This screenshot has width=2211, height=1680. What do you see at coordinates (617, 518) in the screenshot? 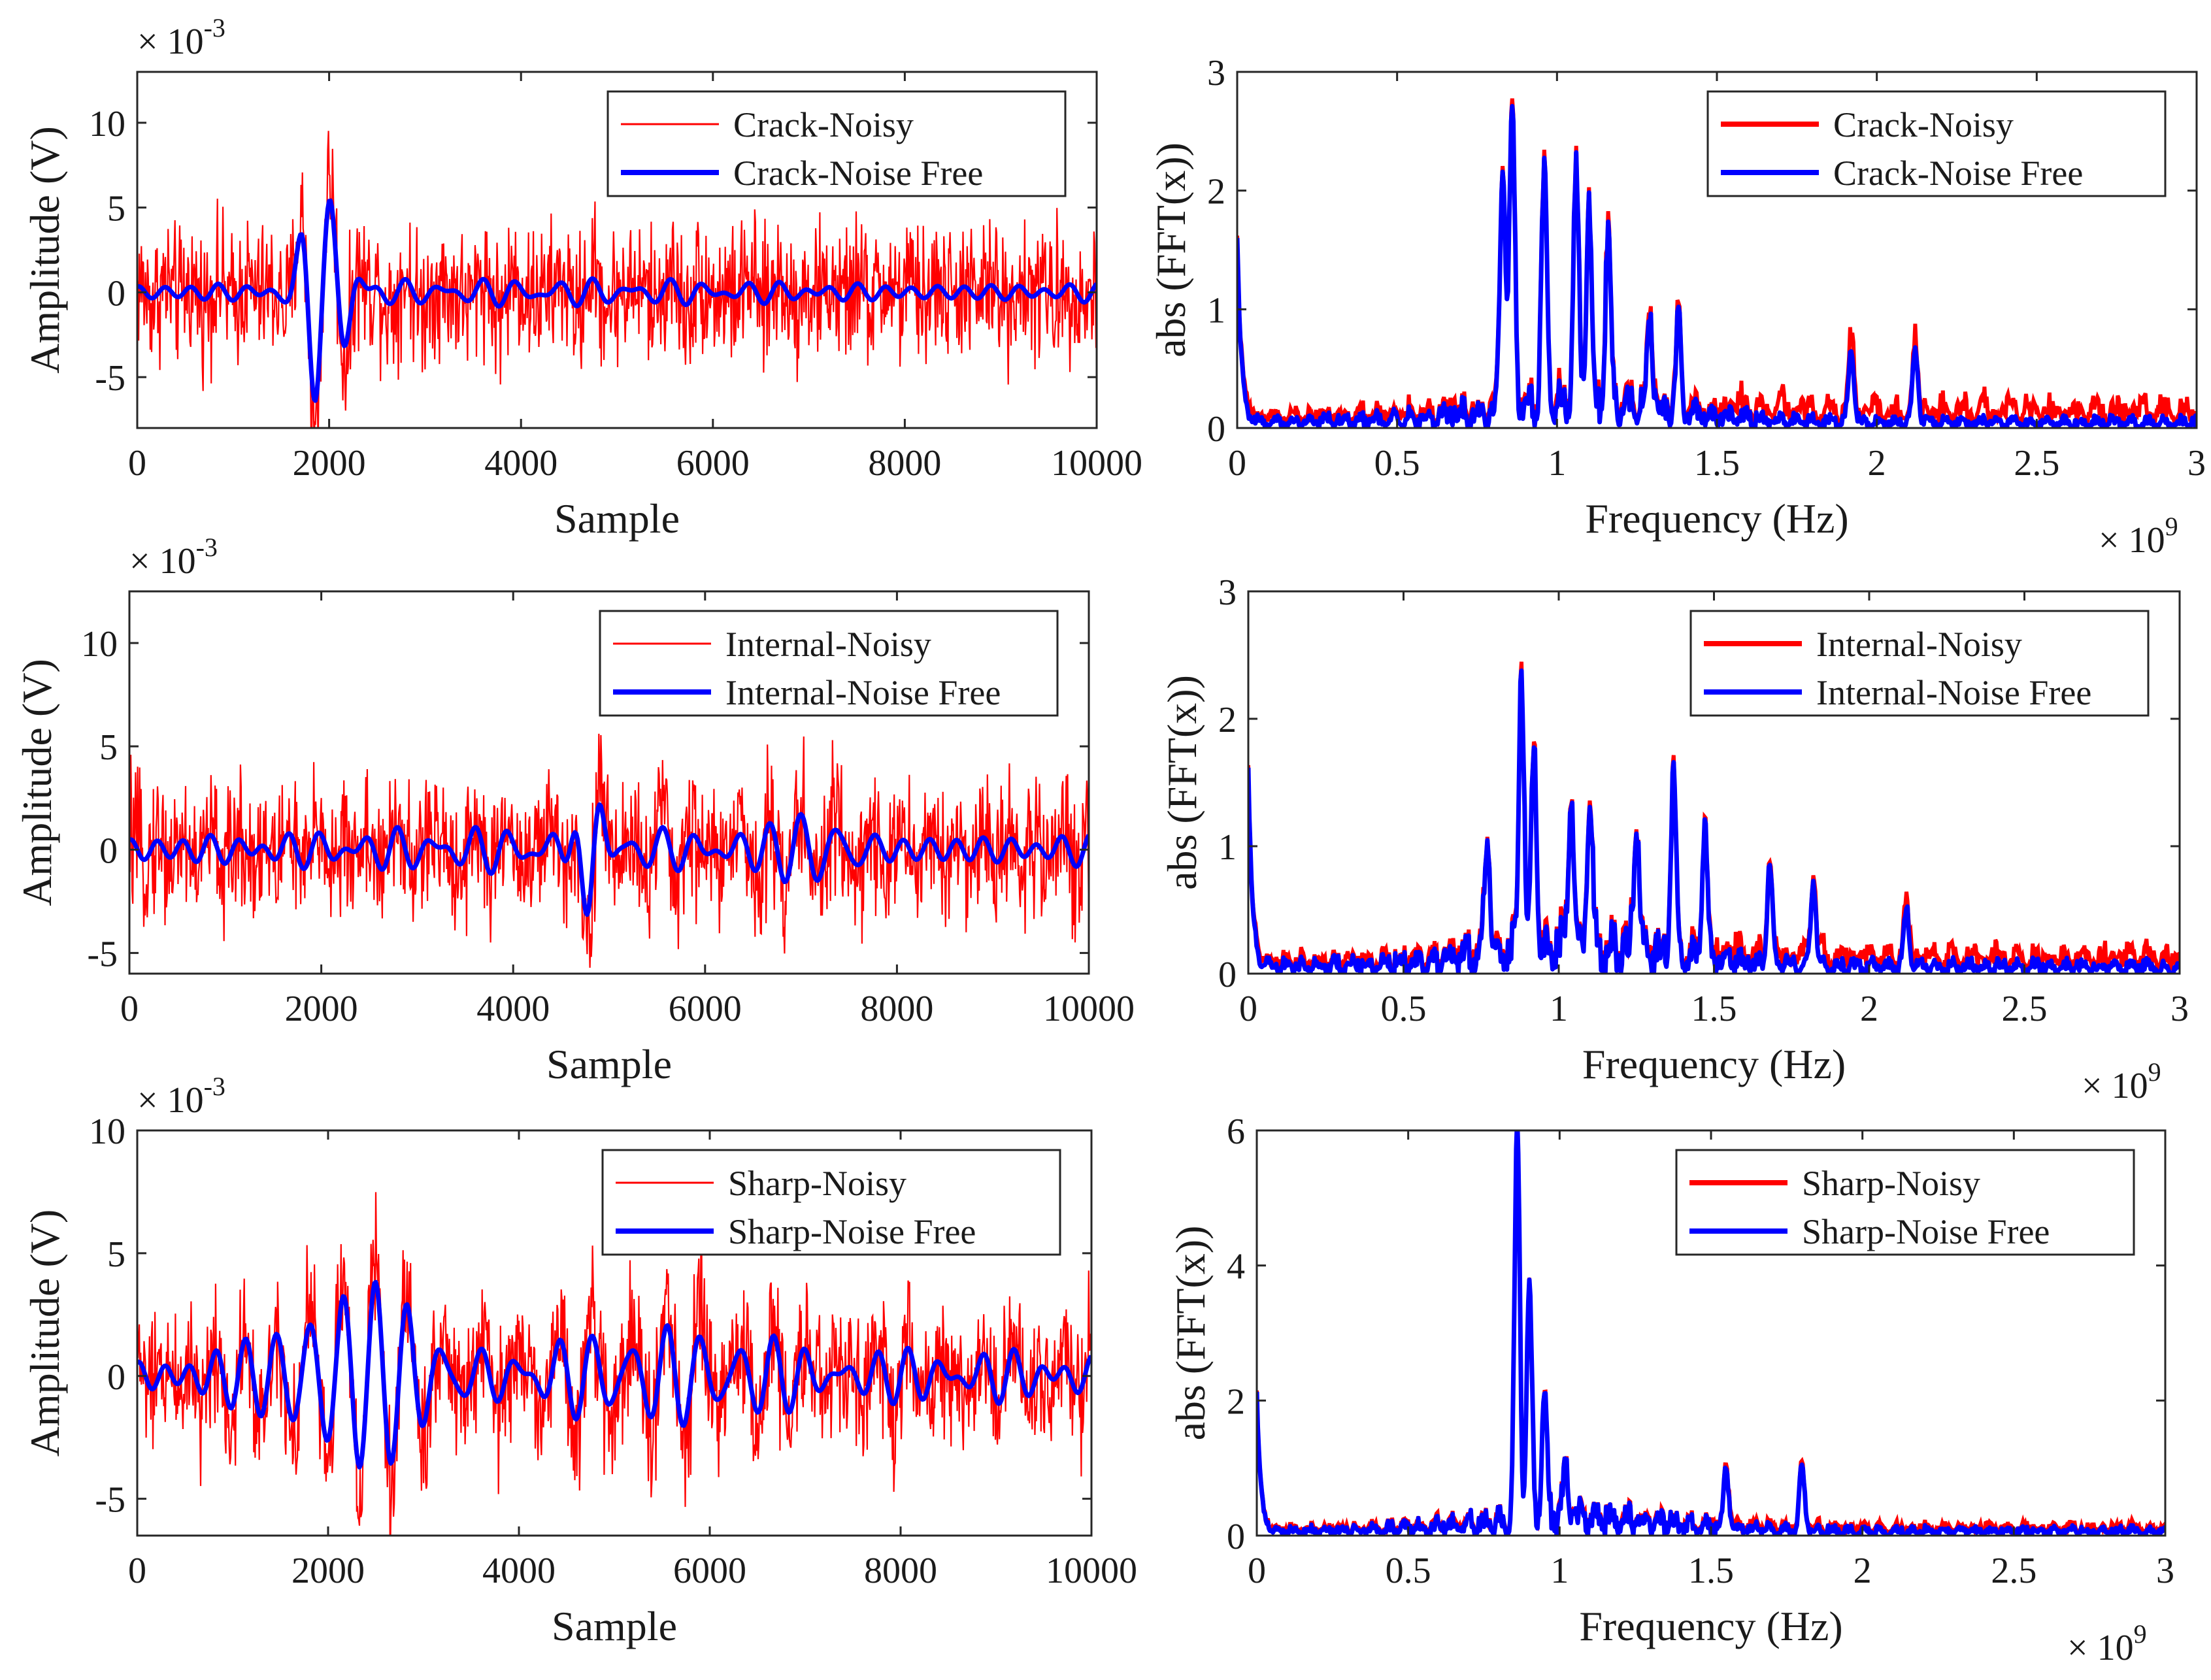
I see `crack-time-xlabel: Sample` at bounding box center [617, 518].